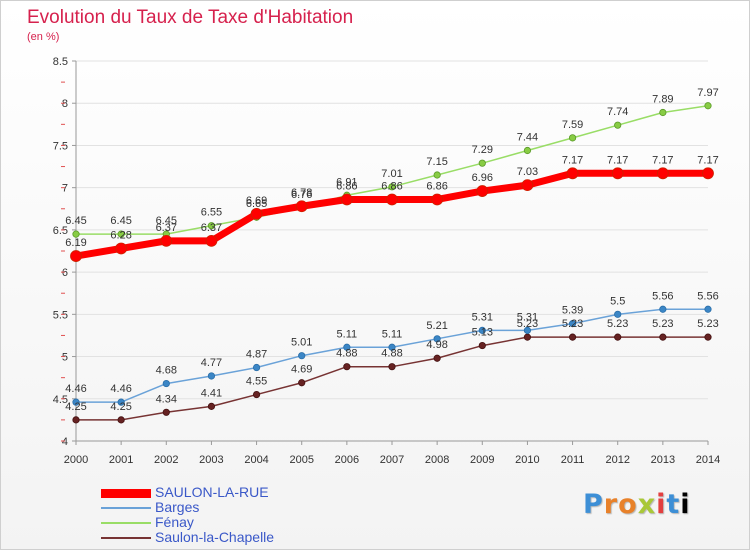 The width and height of the screenshot is (750, 550). I want to click on data-label: 5.11, so click(392, 334).